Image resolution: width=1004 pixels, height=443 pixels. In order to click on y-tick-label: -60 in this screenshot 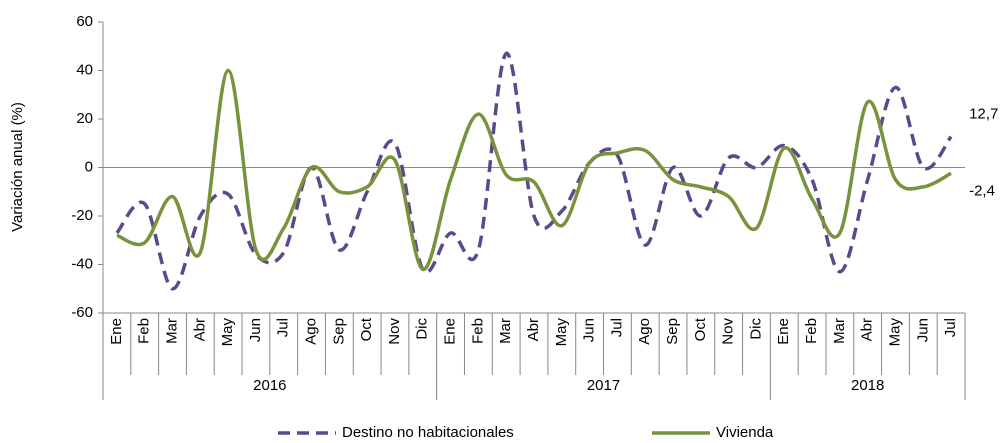, I will do `click(82, 312)`.